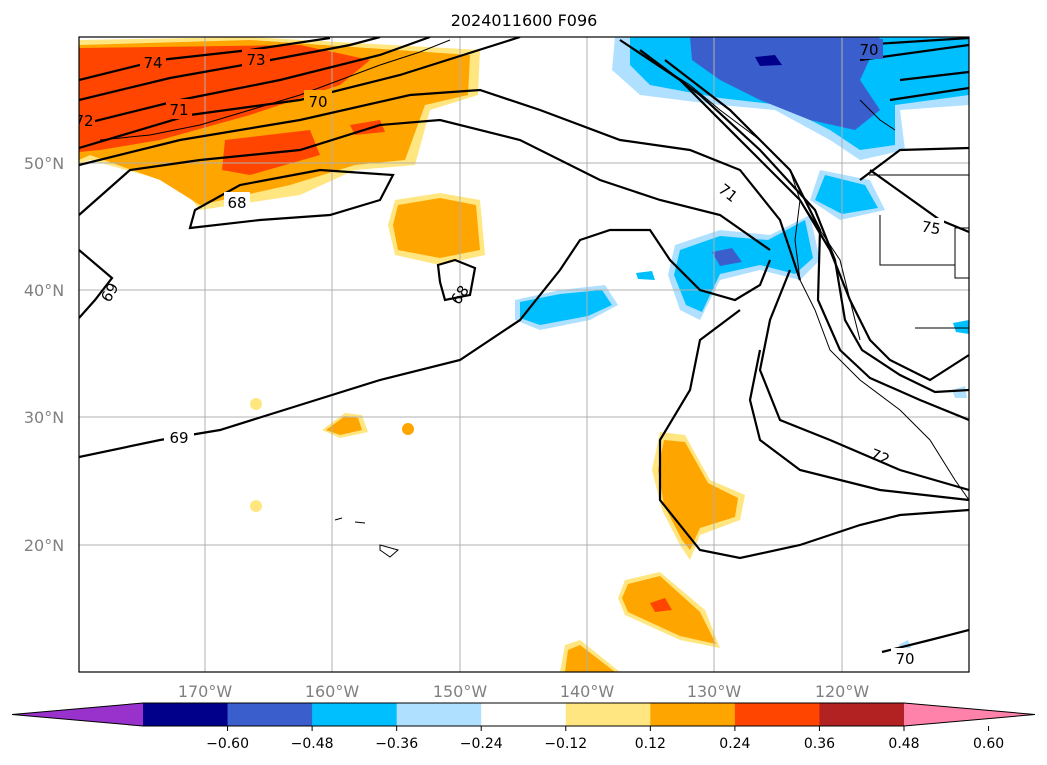 Image resolution: width=1047 pixels, height=765 pixels. Describe the element at coordinates (396, 744) in the screenshot. I see `colorbar-tick-label: −0.36` at that location.